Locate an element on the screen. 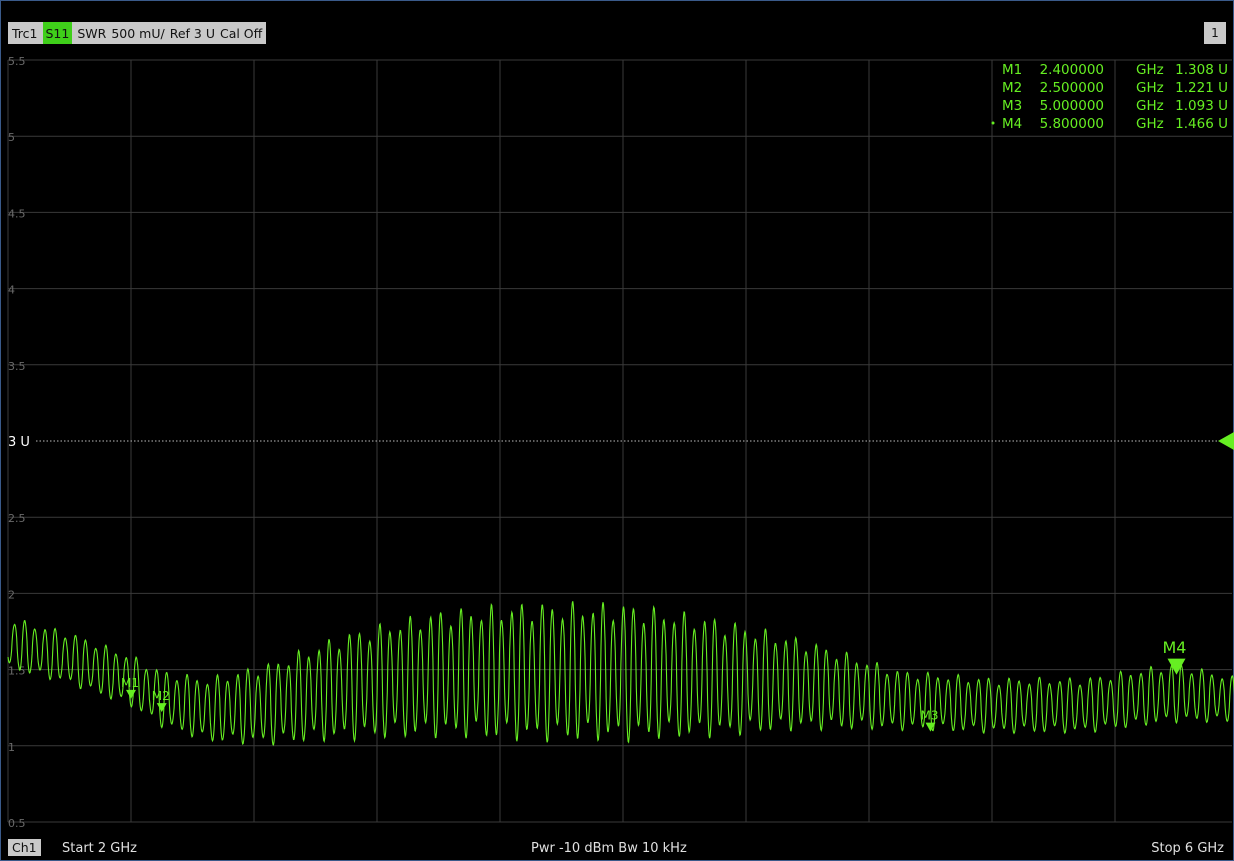  marker-m4: M4 is located at coordinates (1175, 656).